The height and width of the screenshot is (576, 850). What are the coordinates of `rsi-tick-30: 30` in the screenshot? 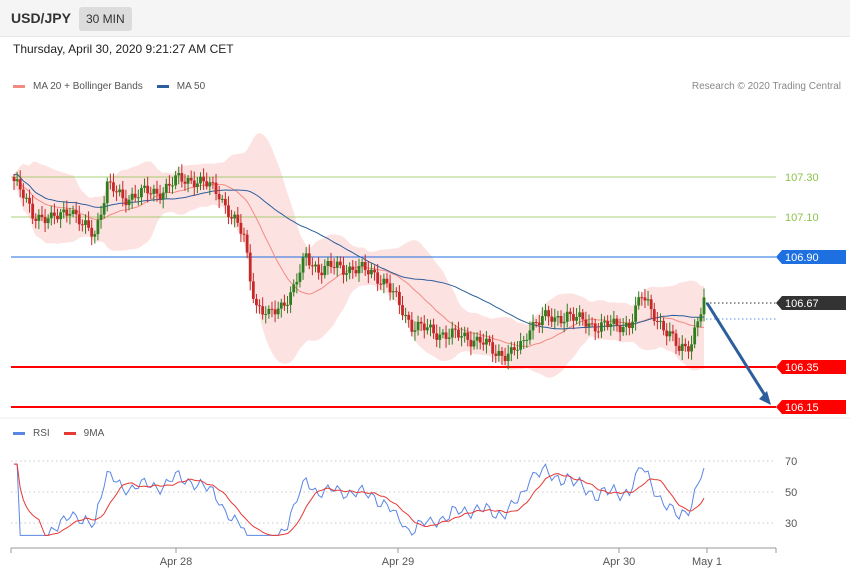 It's located at (791, 524).